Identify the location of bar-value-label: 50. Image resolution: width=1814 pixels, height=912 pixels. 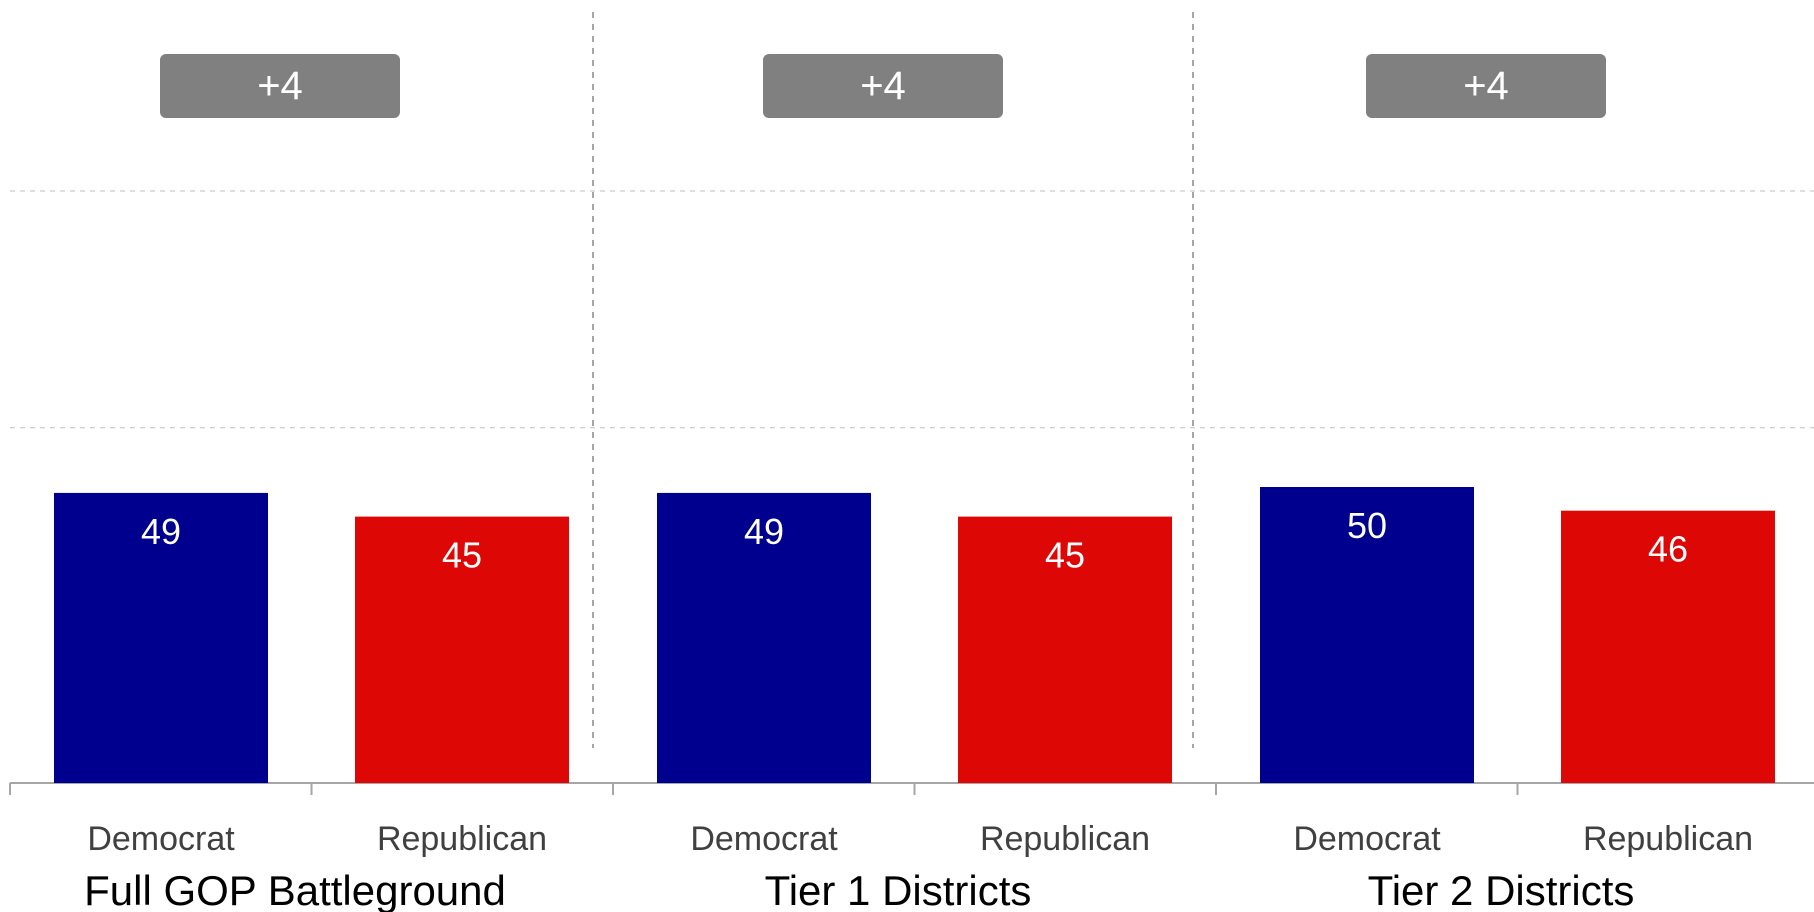
(1367, 525).